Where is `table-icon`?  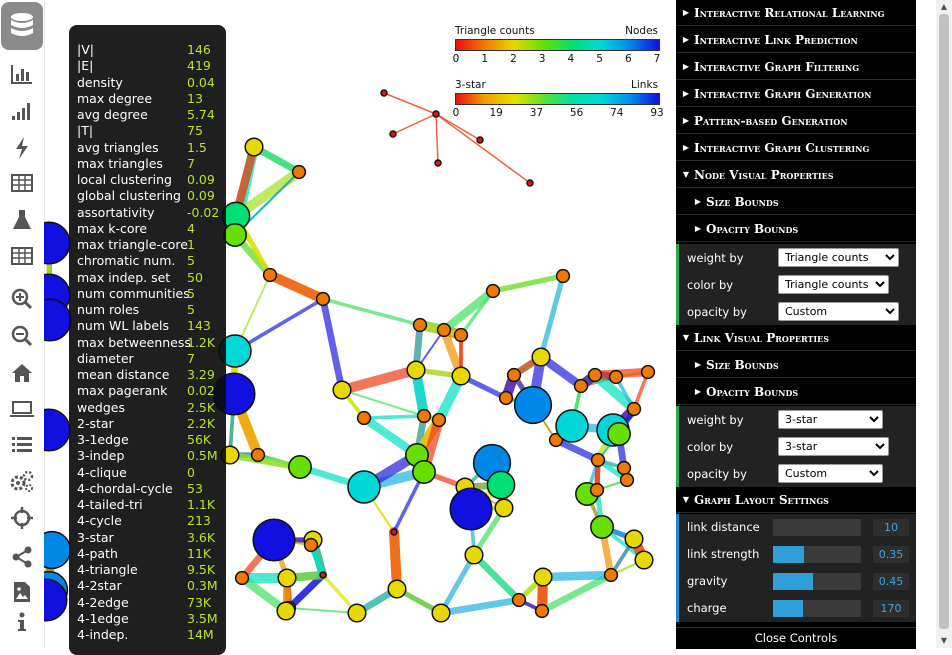 table-icon is located at coordinates (22, 183).